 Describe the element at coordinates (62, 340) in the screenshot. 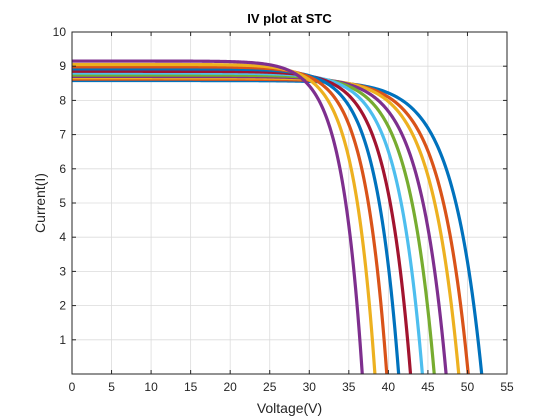

I see `y-tick-label: 1` at that location.